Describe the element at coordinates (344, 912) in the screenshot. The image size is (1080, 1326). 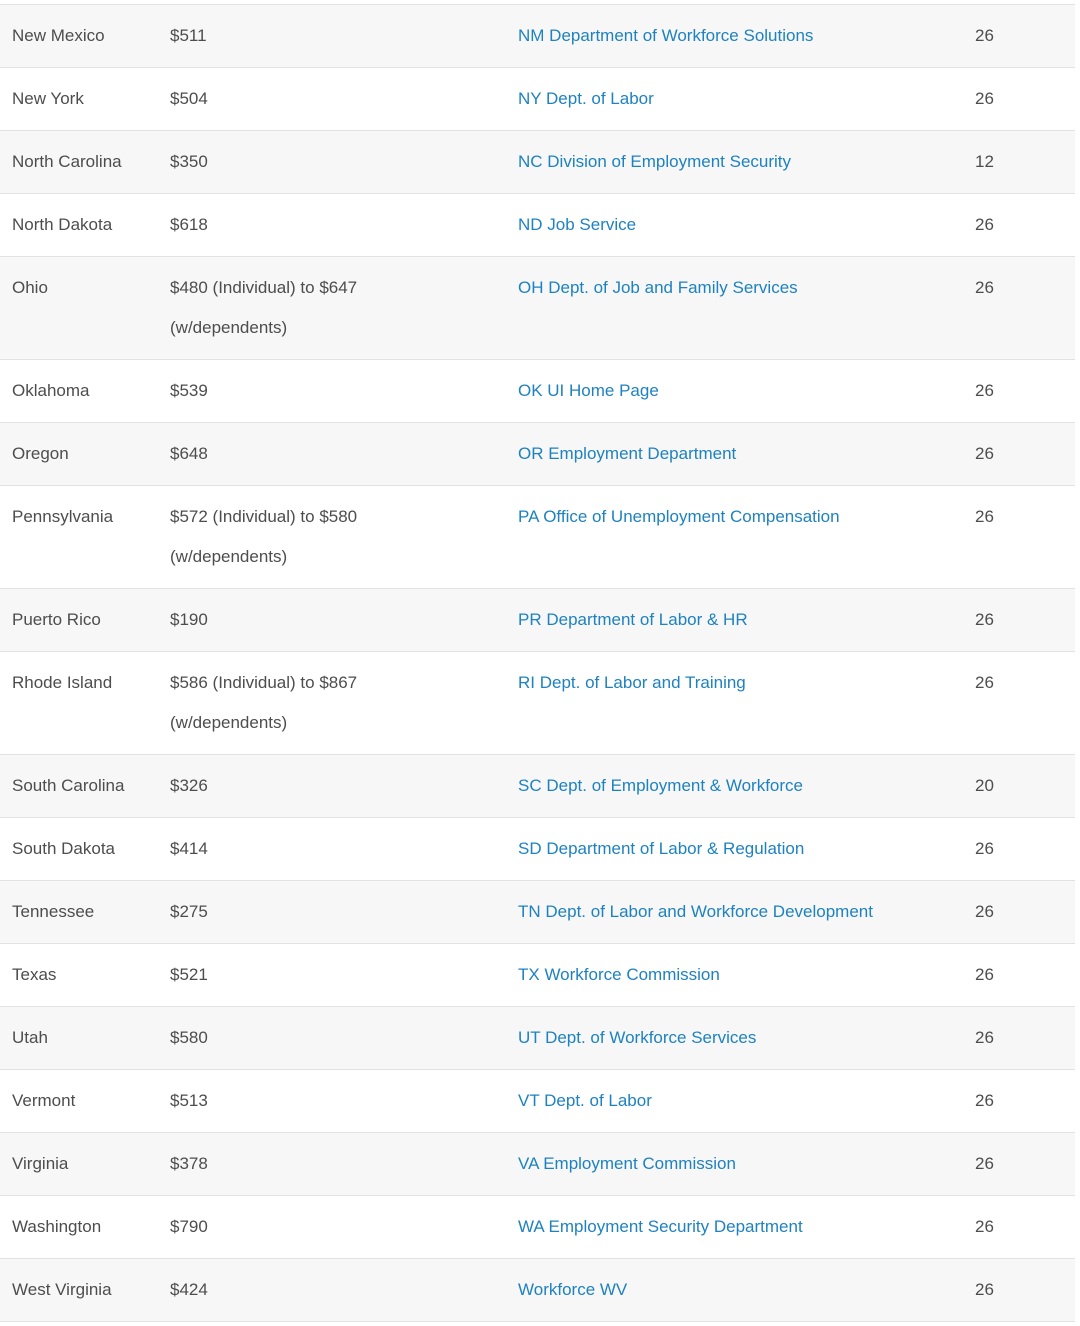
I see `benefit-amount-cell: $275` at that location.